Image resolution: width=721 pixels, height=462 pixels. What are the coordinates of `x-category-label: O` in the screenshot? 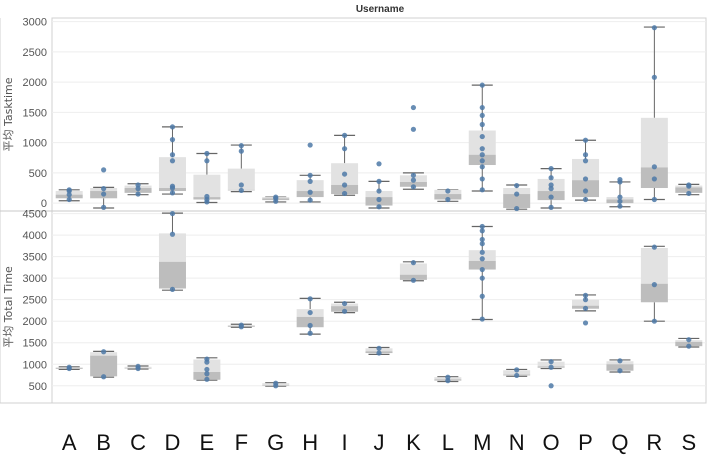 It's located at (551, 442).